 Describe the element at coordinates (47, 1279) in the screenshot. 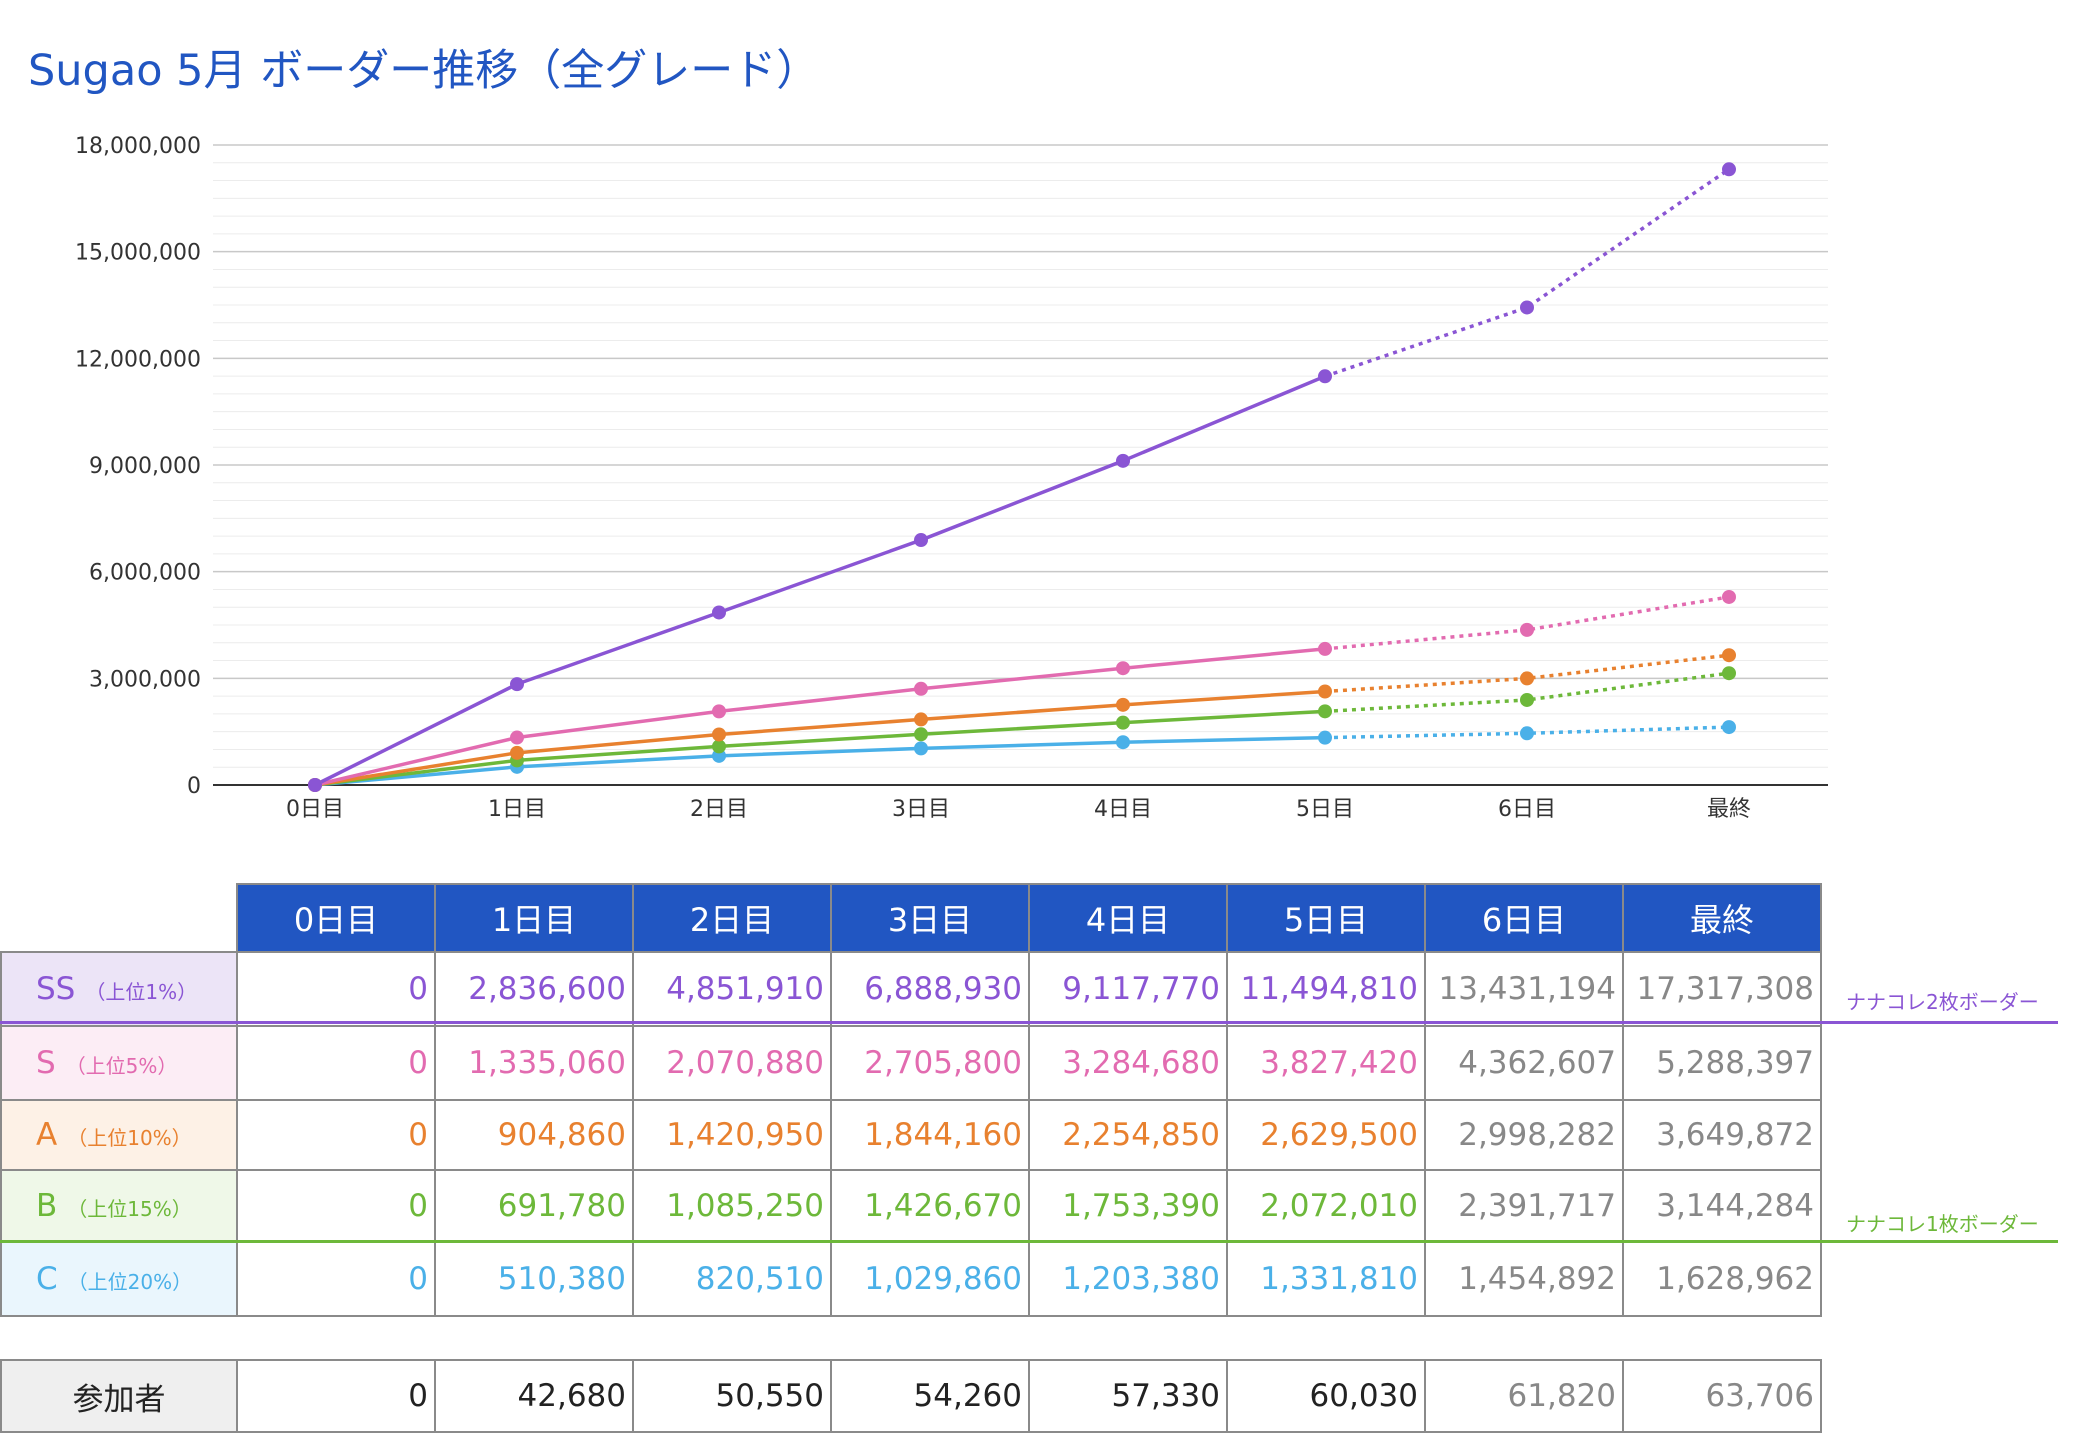

I see `grade-name: C` at that location.